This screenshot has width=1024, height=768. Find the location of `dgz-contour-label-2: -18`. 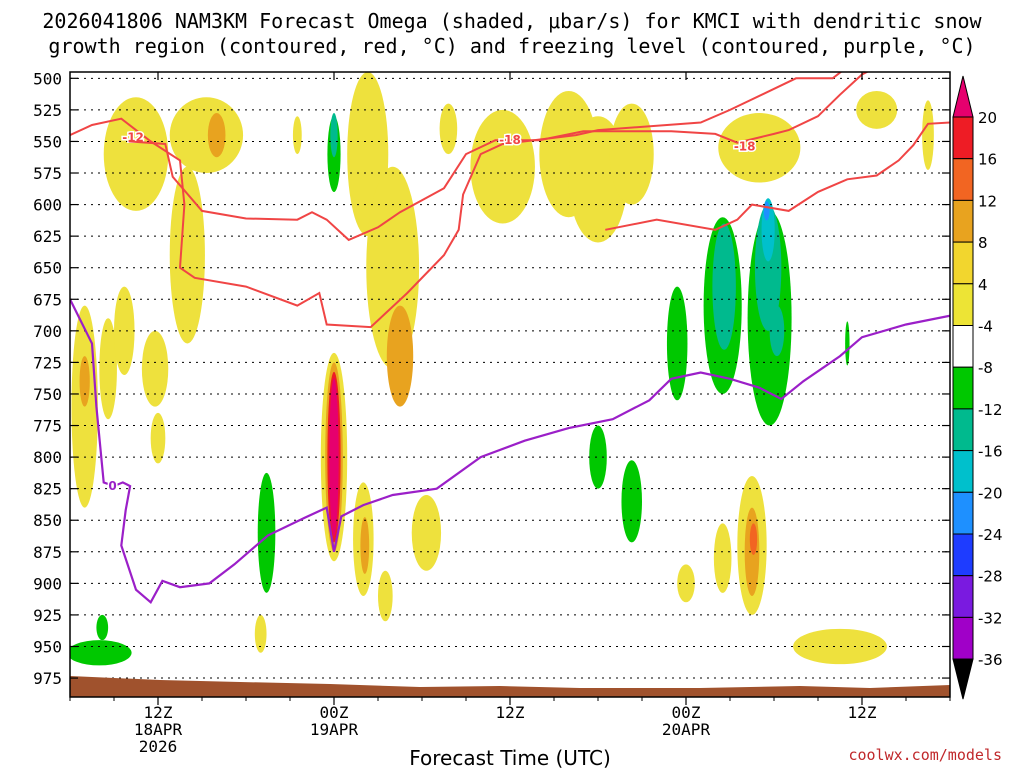

dgz-contour-label-2: -18 is located at coordinates (745, 146).